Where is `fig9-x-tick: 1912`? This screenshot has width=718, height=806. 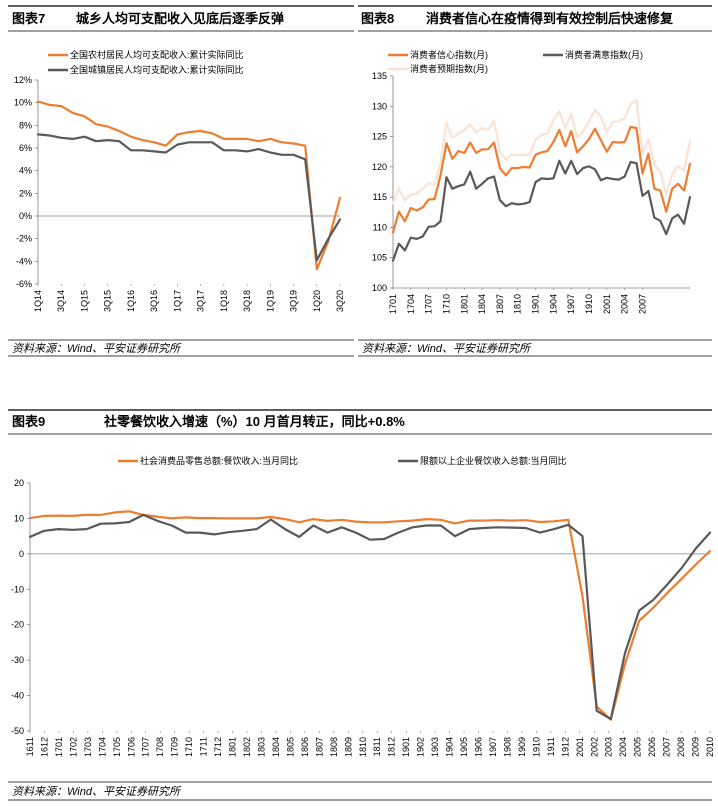 fig9-x-tick: 1912 is located at coordinates (565, 747).